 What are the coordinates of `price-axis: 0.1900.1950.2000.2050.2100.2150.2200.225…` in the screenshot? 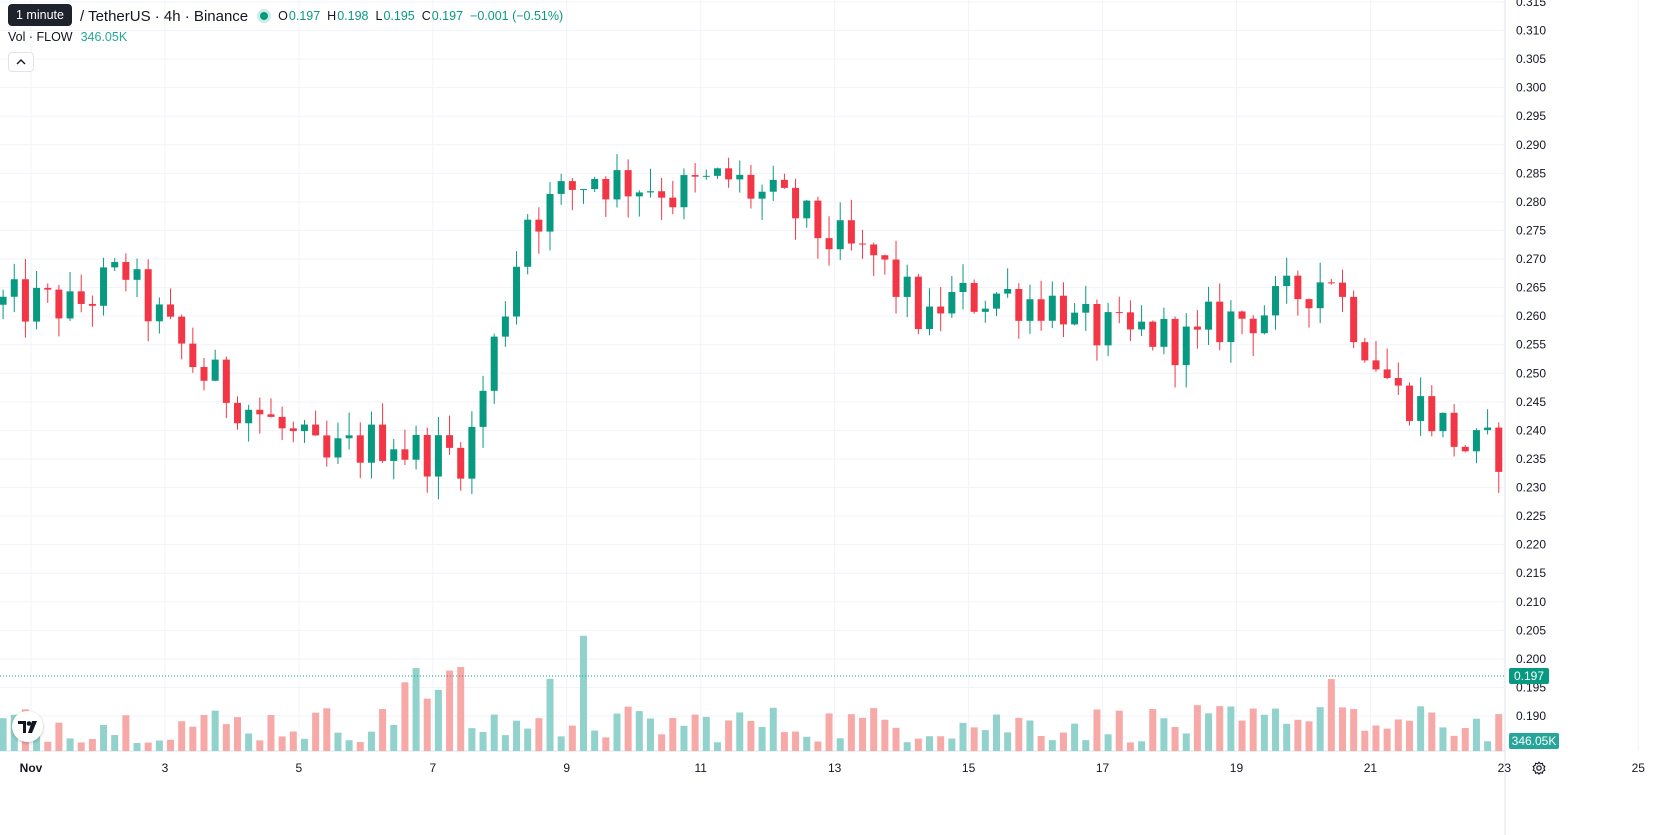 It's located at (1531, 361).